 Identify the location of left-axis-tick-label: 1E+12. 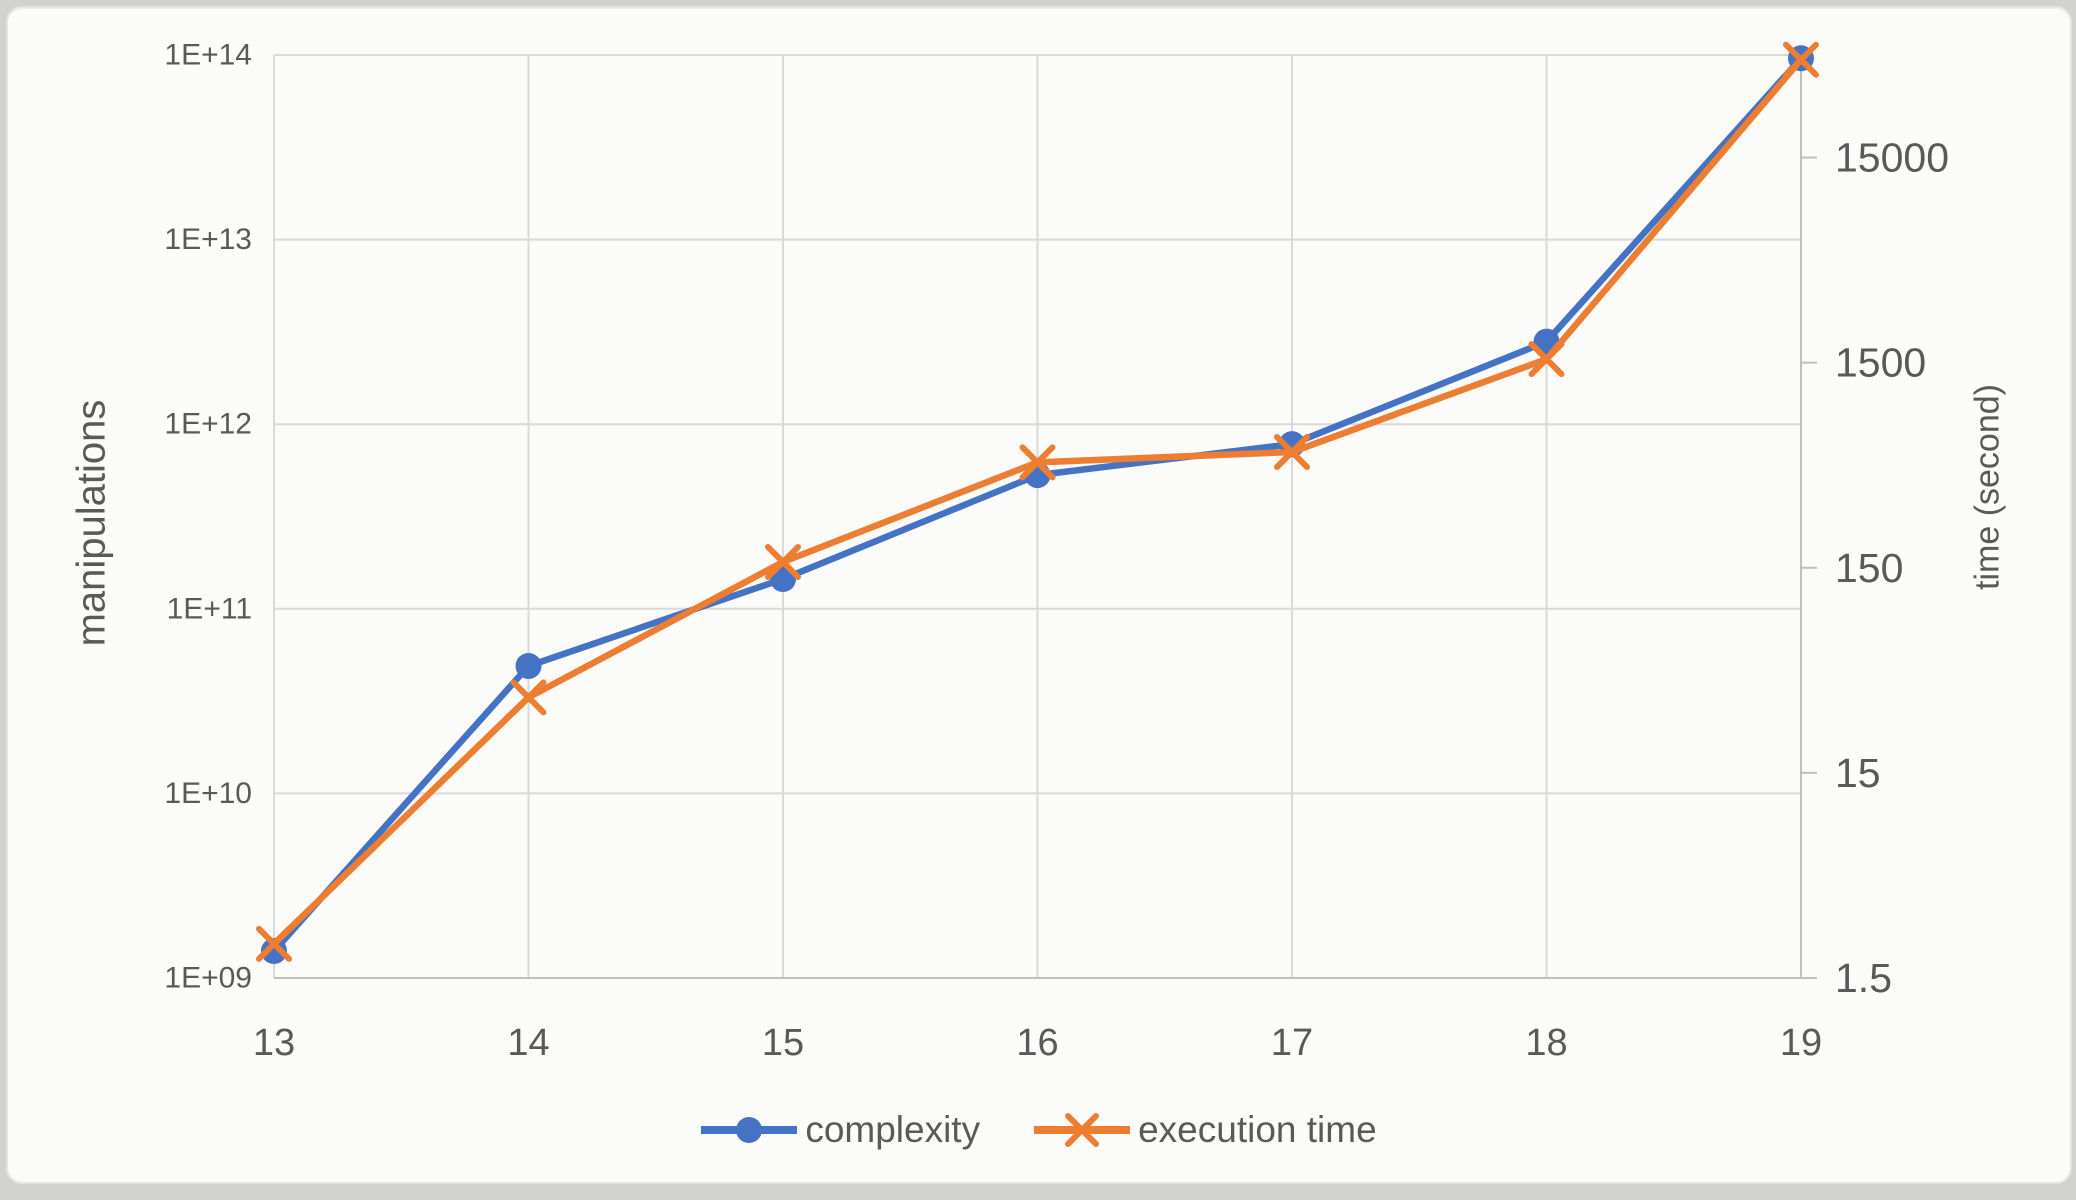
(208, 424).